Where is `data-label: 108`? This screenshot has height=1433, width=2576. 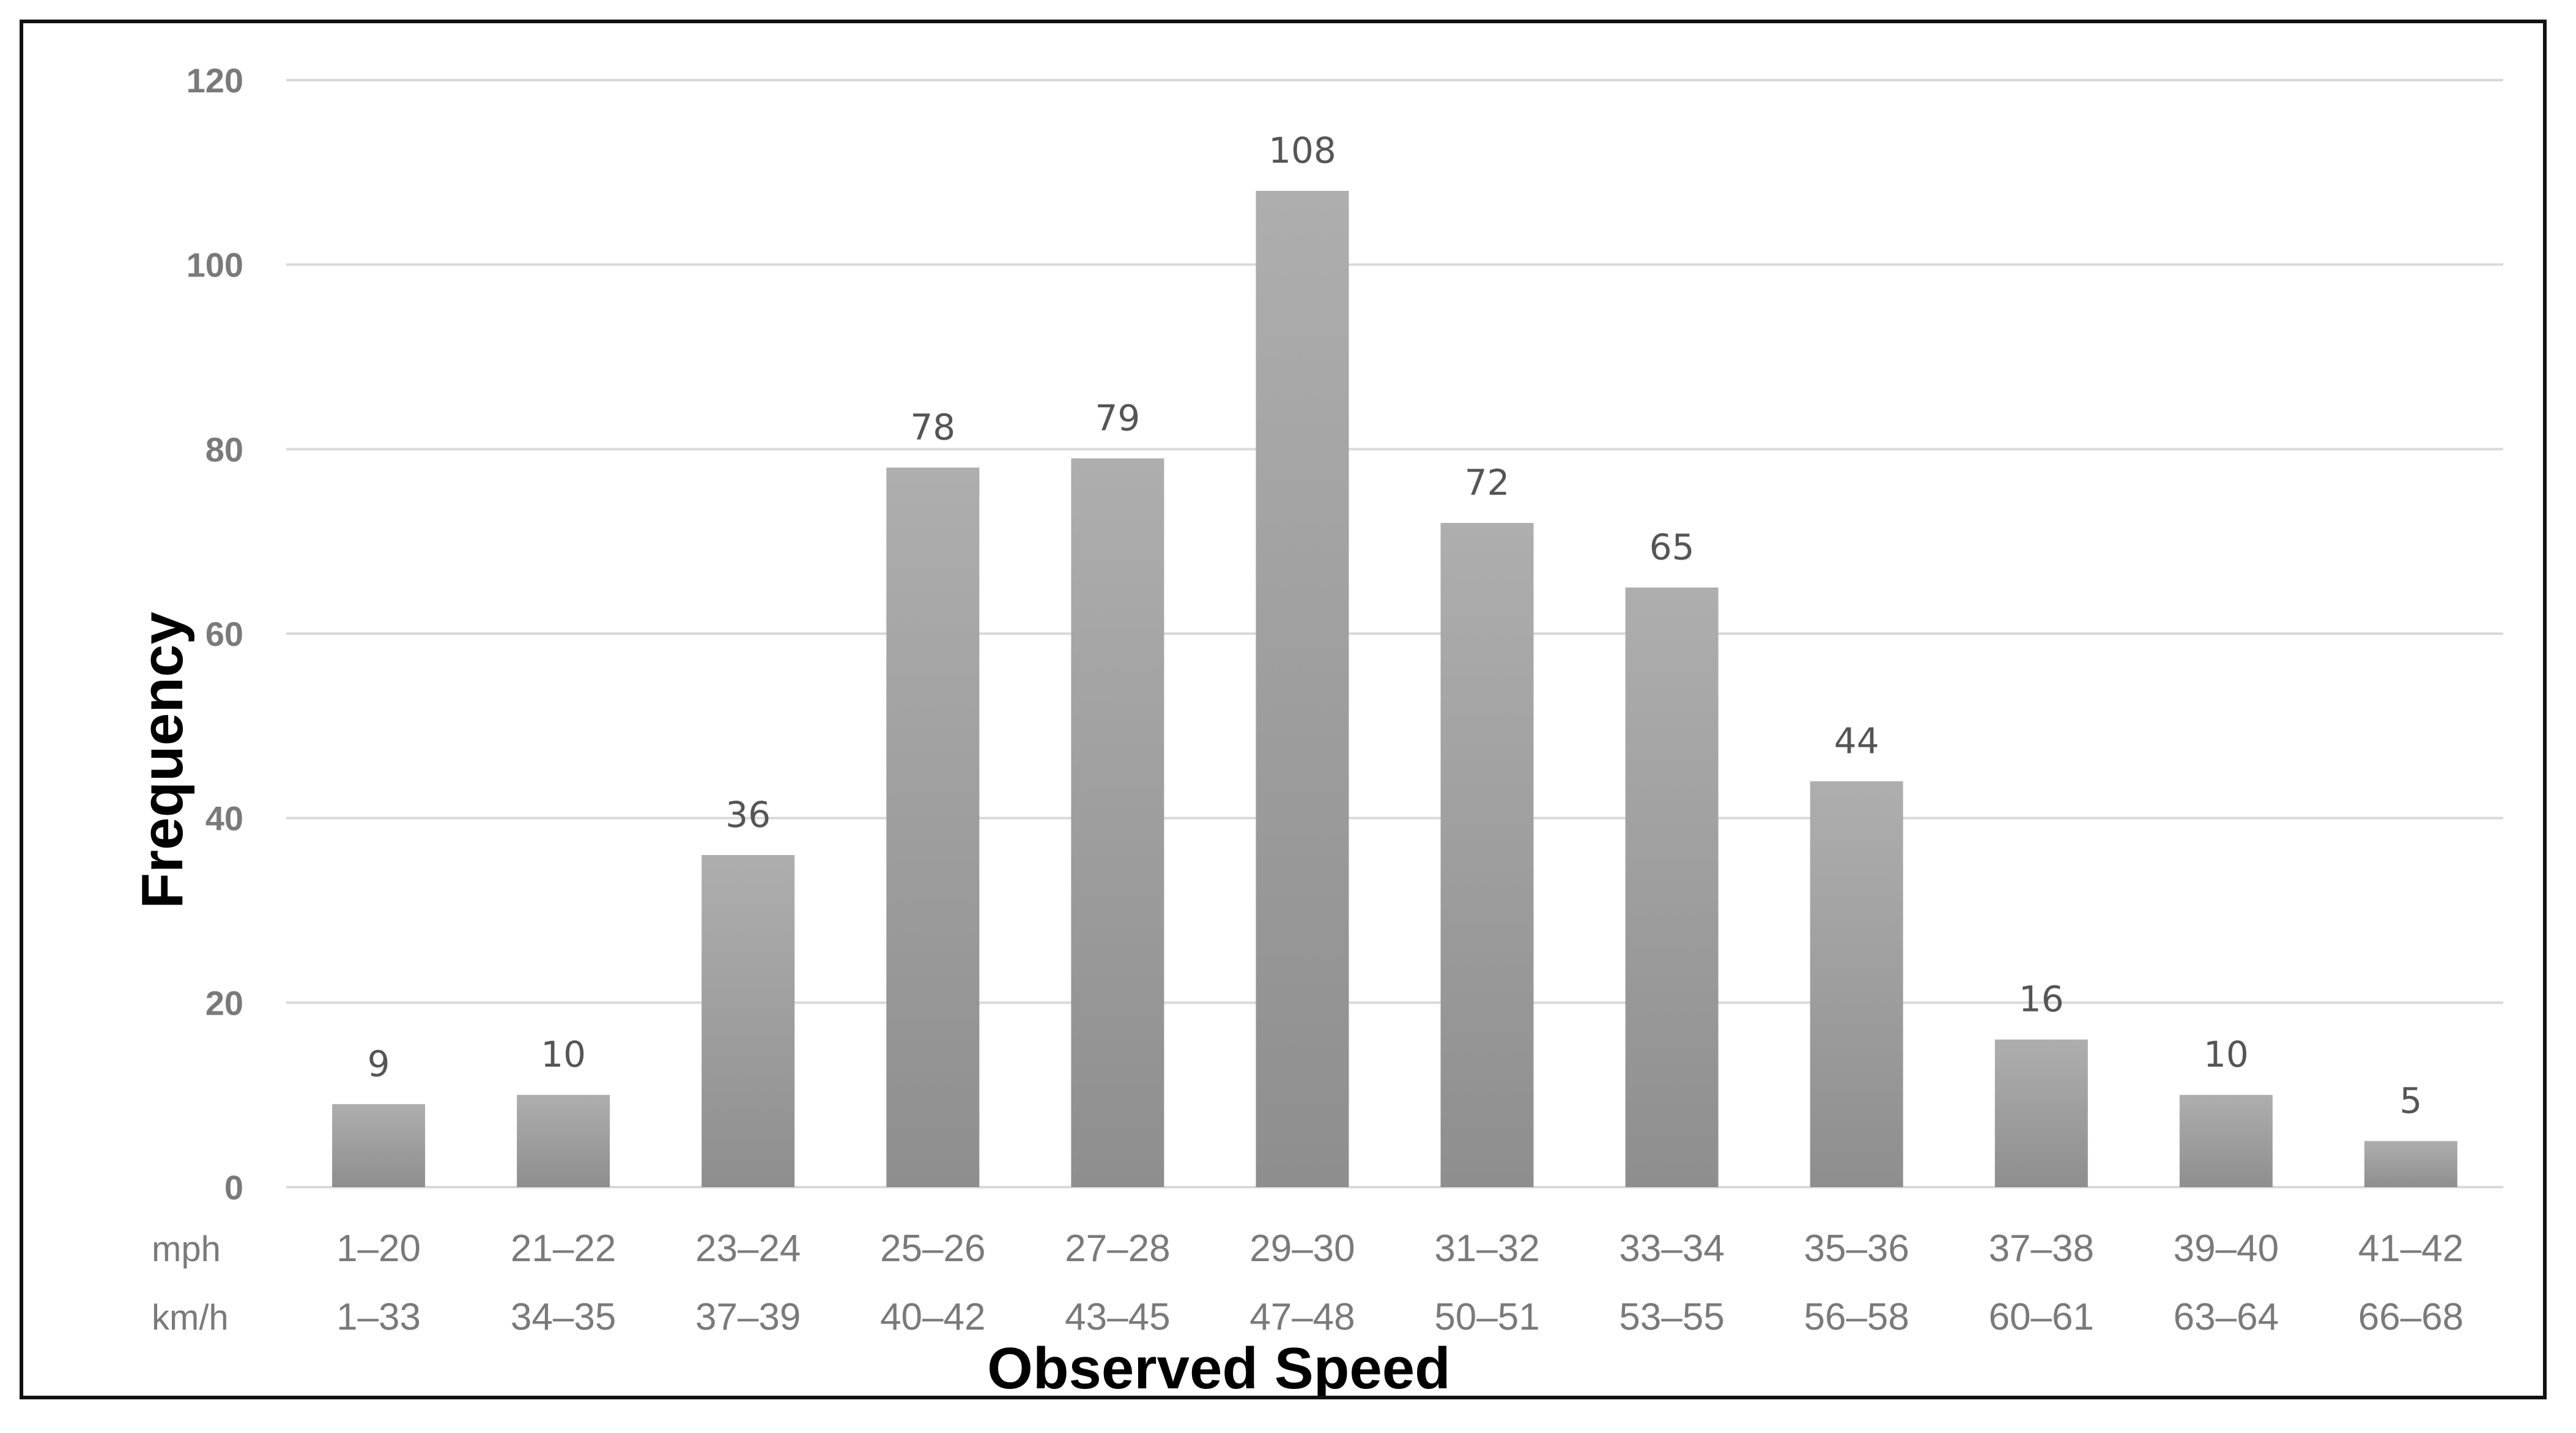
data-label: 108 is located at coordinates (1302, 150).